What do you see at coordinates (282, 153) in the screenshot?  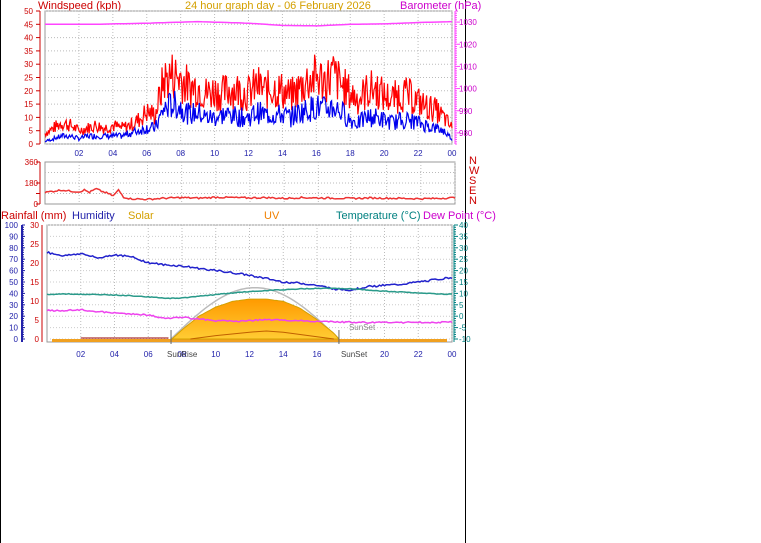 I see `wind-x-tick-label: 14` at bounding box center [282, 153].